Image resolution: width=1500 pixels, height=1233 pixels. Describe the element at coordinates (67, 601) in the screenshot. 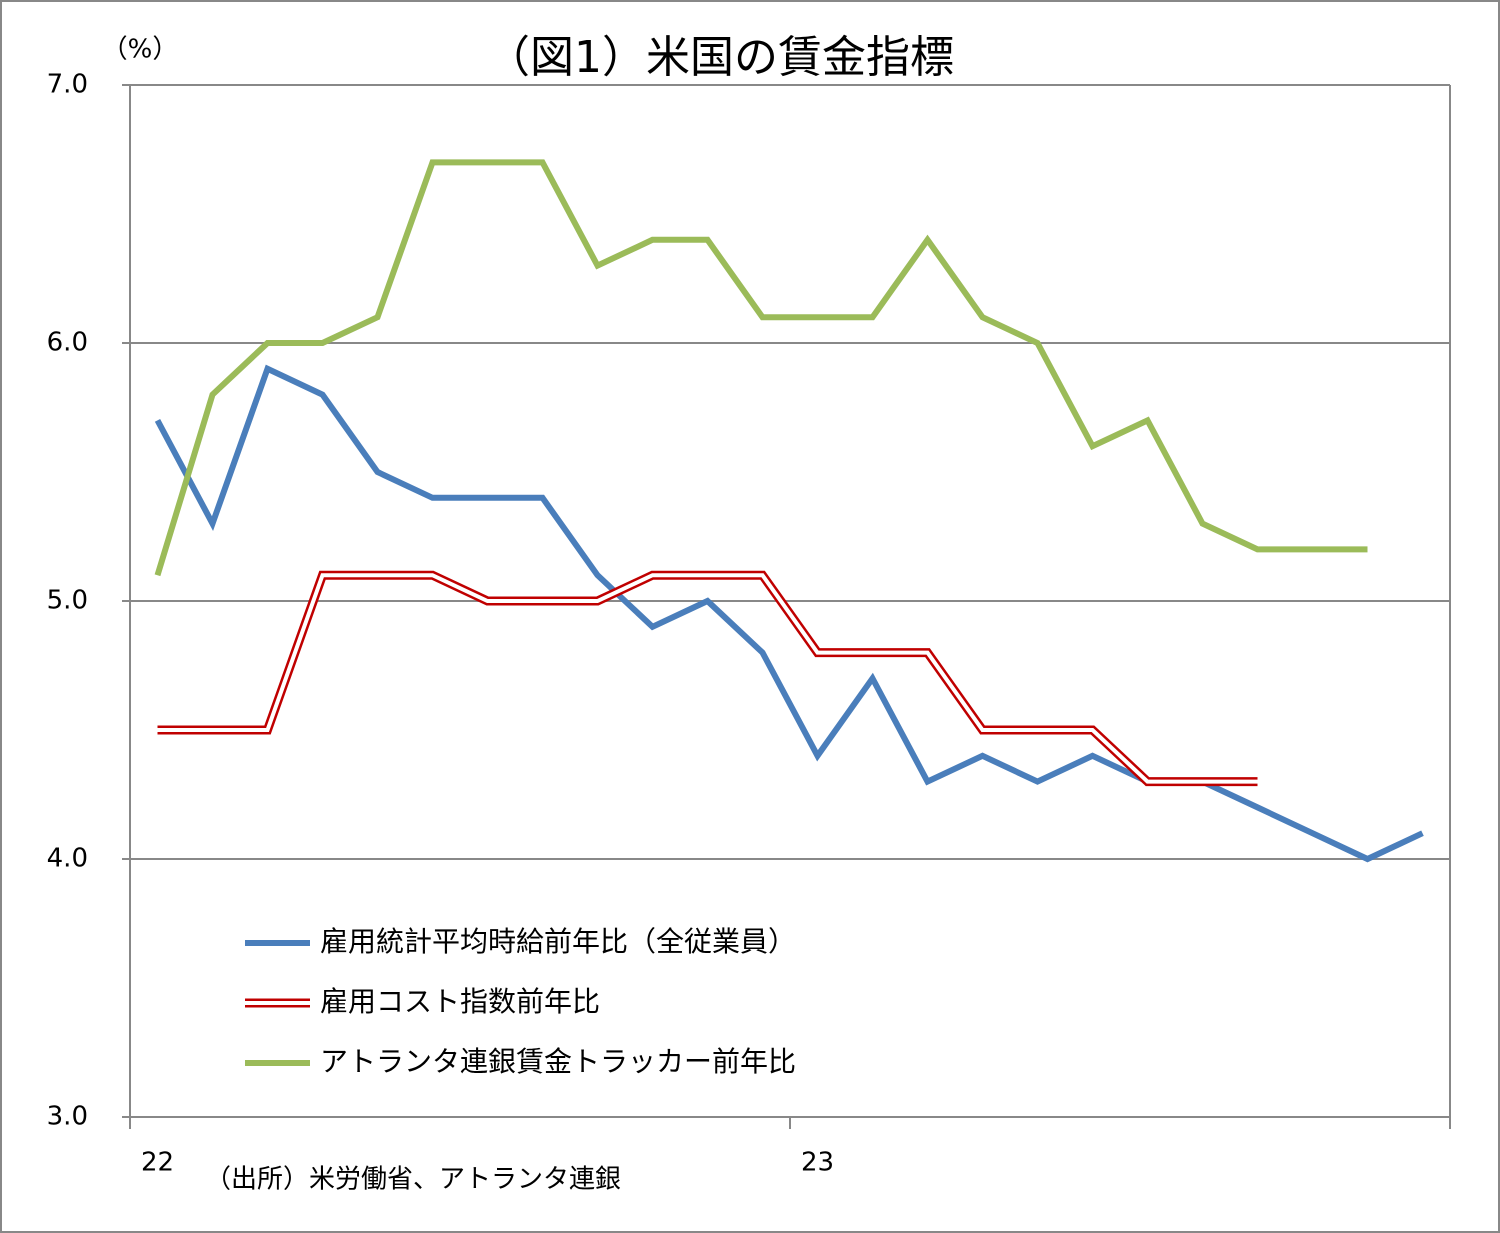

I see `y-tick-label: 5.0` at that location.